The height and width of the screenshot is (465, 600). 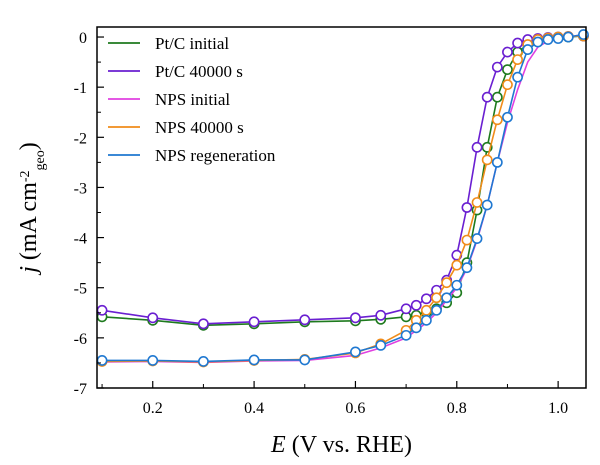 What do you see at coordinates (80, 389) in the screenshot?
I see `y-tick-label: -7` at bounding box center [80, 389].